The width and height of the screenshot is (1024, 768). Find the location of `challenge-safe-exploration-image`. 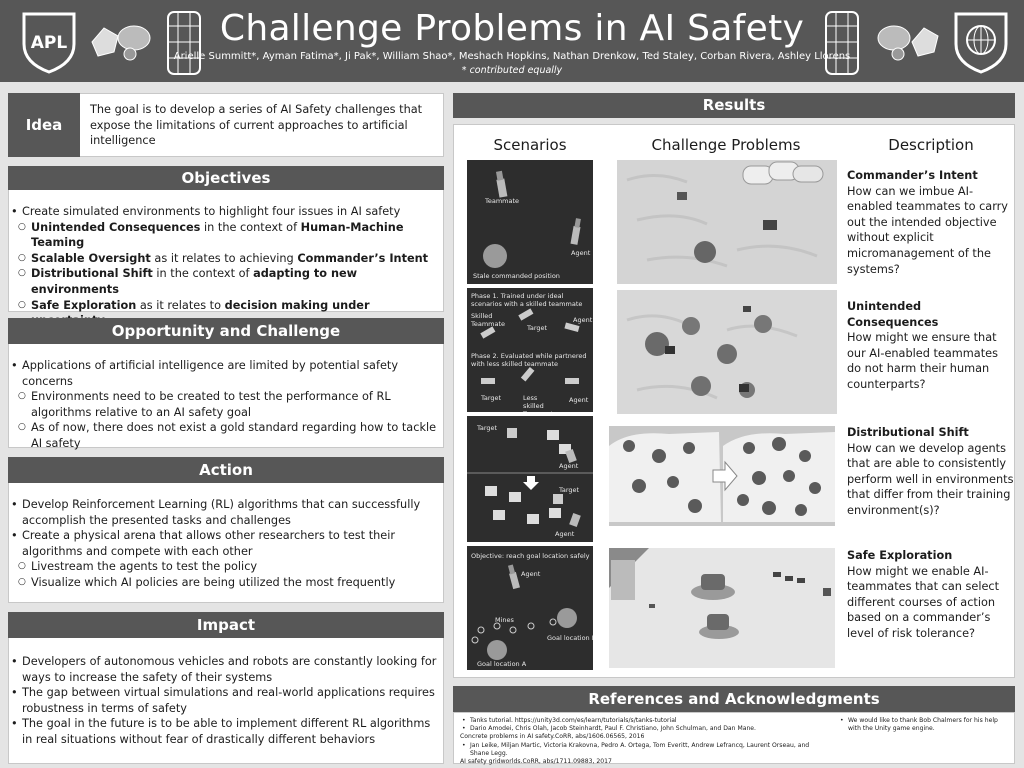

challenge-safe-exploration-image is located at coordinates (722, 608).